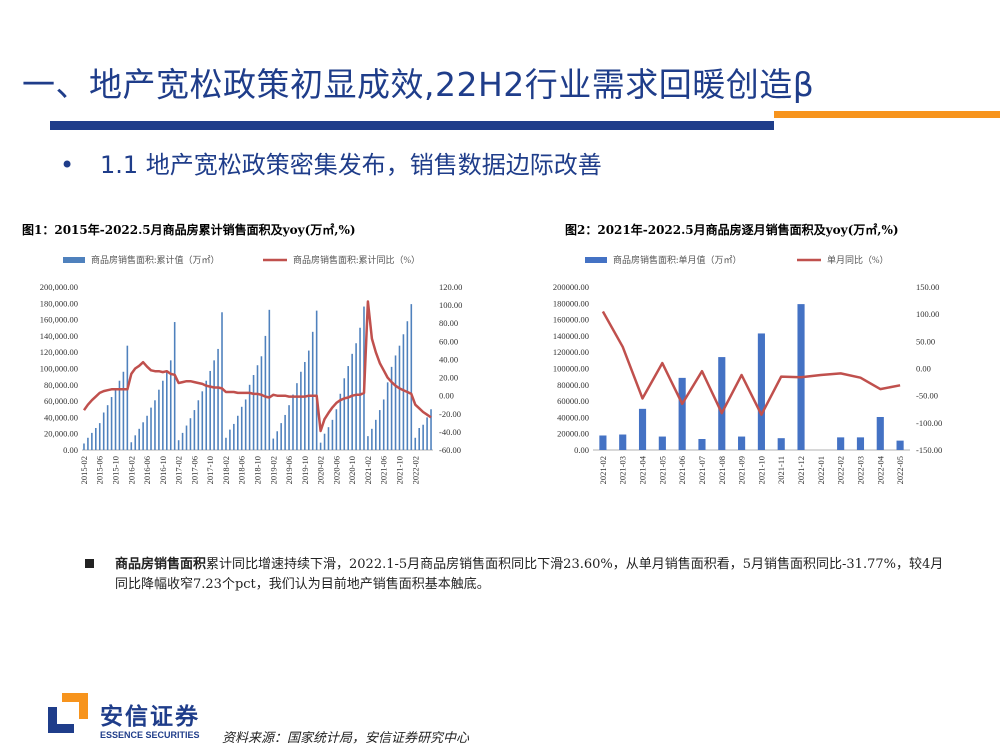 The height and width of the screenshot is (750, 1000). What do you see at coordinates (677, 259) in the screenshot?
I see `legend-label-bar: 商品房销售面积:单月值（万㎡）` at bounding box center [677, 259].